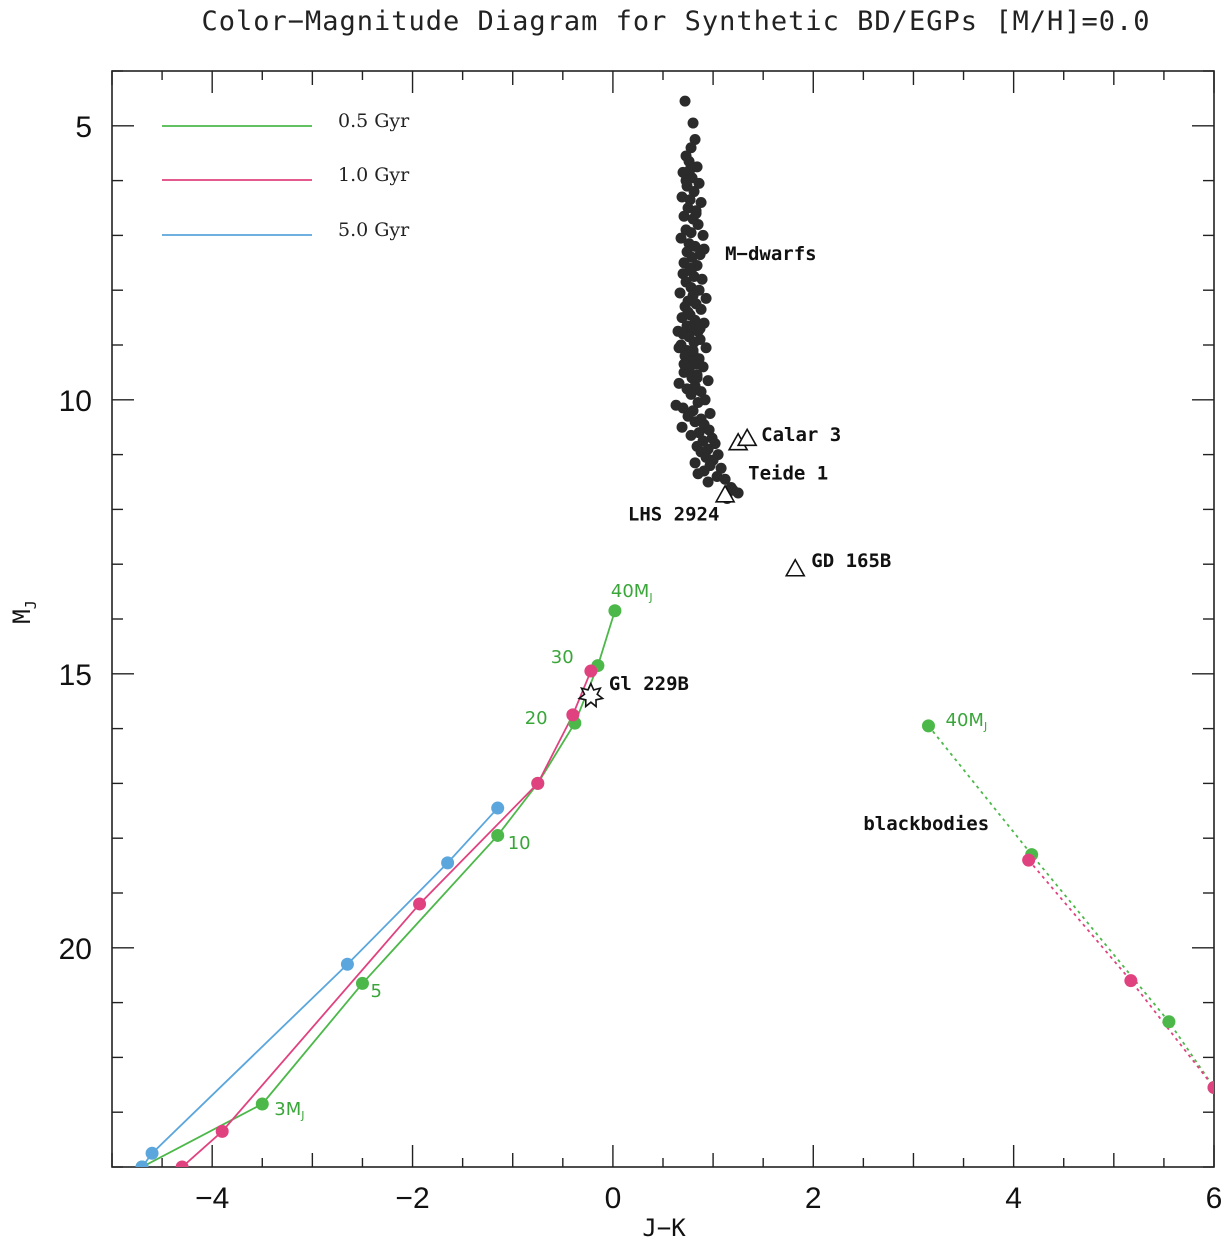  I want to click on annotation-label: M−dwarfs, so click(771, 254).